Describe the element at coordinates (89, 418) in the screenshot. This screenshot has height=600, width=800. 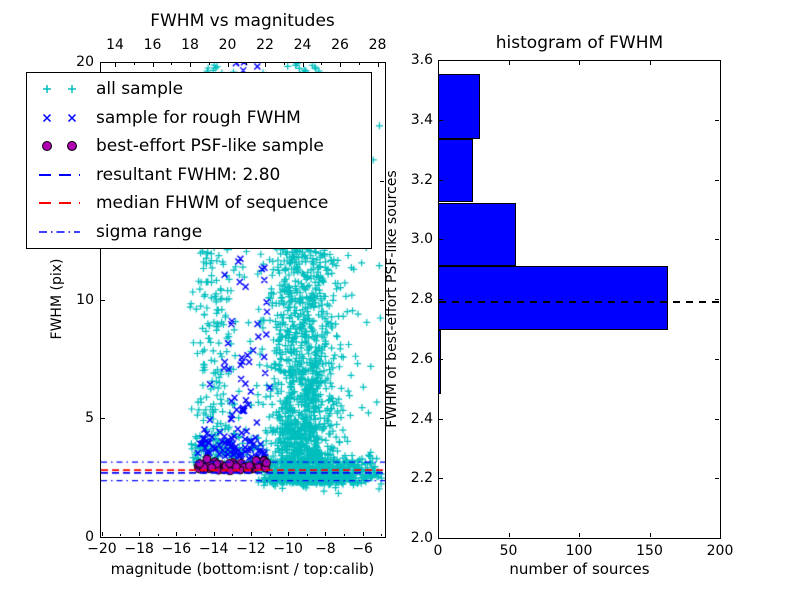
I see `scatter-ytick-label: 5` at that location.